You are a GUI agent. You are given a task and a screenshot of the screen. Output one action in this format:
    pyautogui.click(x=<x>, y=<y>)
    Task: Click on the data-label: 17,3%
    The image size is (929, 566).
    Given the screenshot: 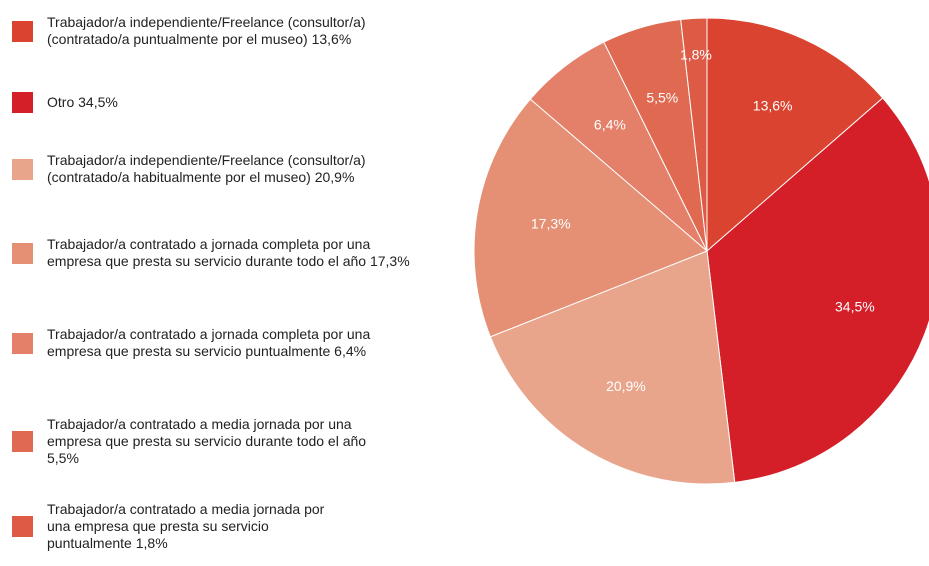 What is the action you would take?
    pyautogui.click(x=551, y=223)
    